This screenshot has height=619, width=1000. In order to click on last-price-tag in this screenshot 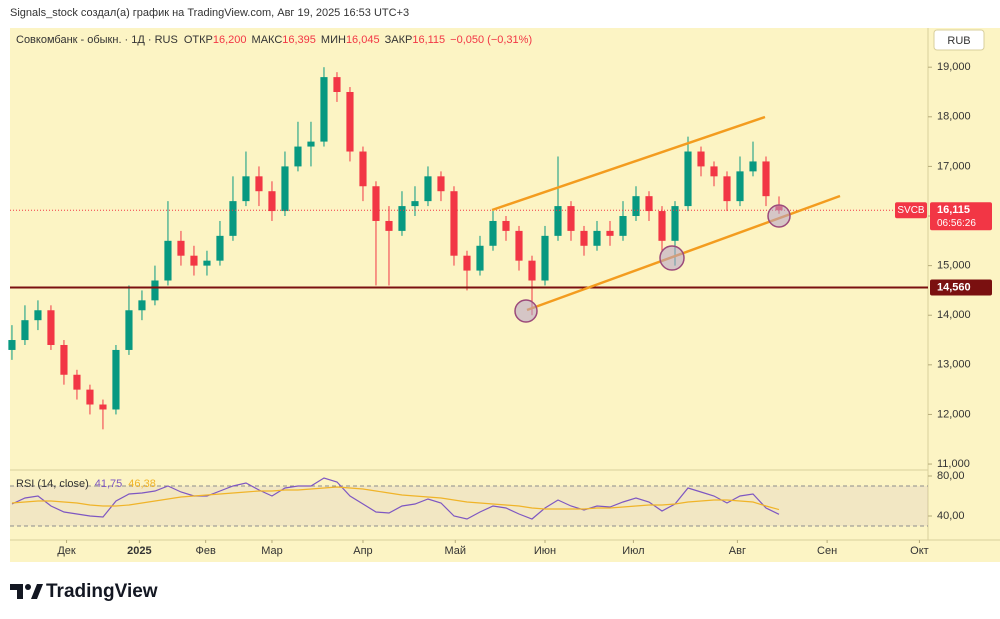, I will do `click(961, 216)`.